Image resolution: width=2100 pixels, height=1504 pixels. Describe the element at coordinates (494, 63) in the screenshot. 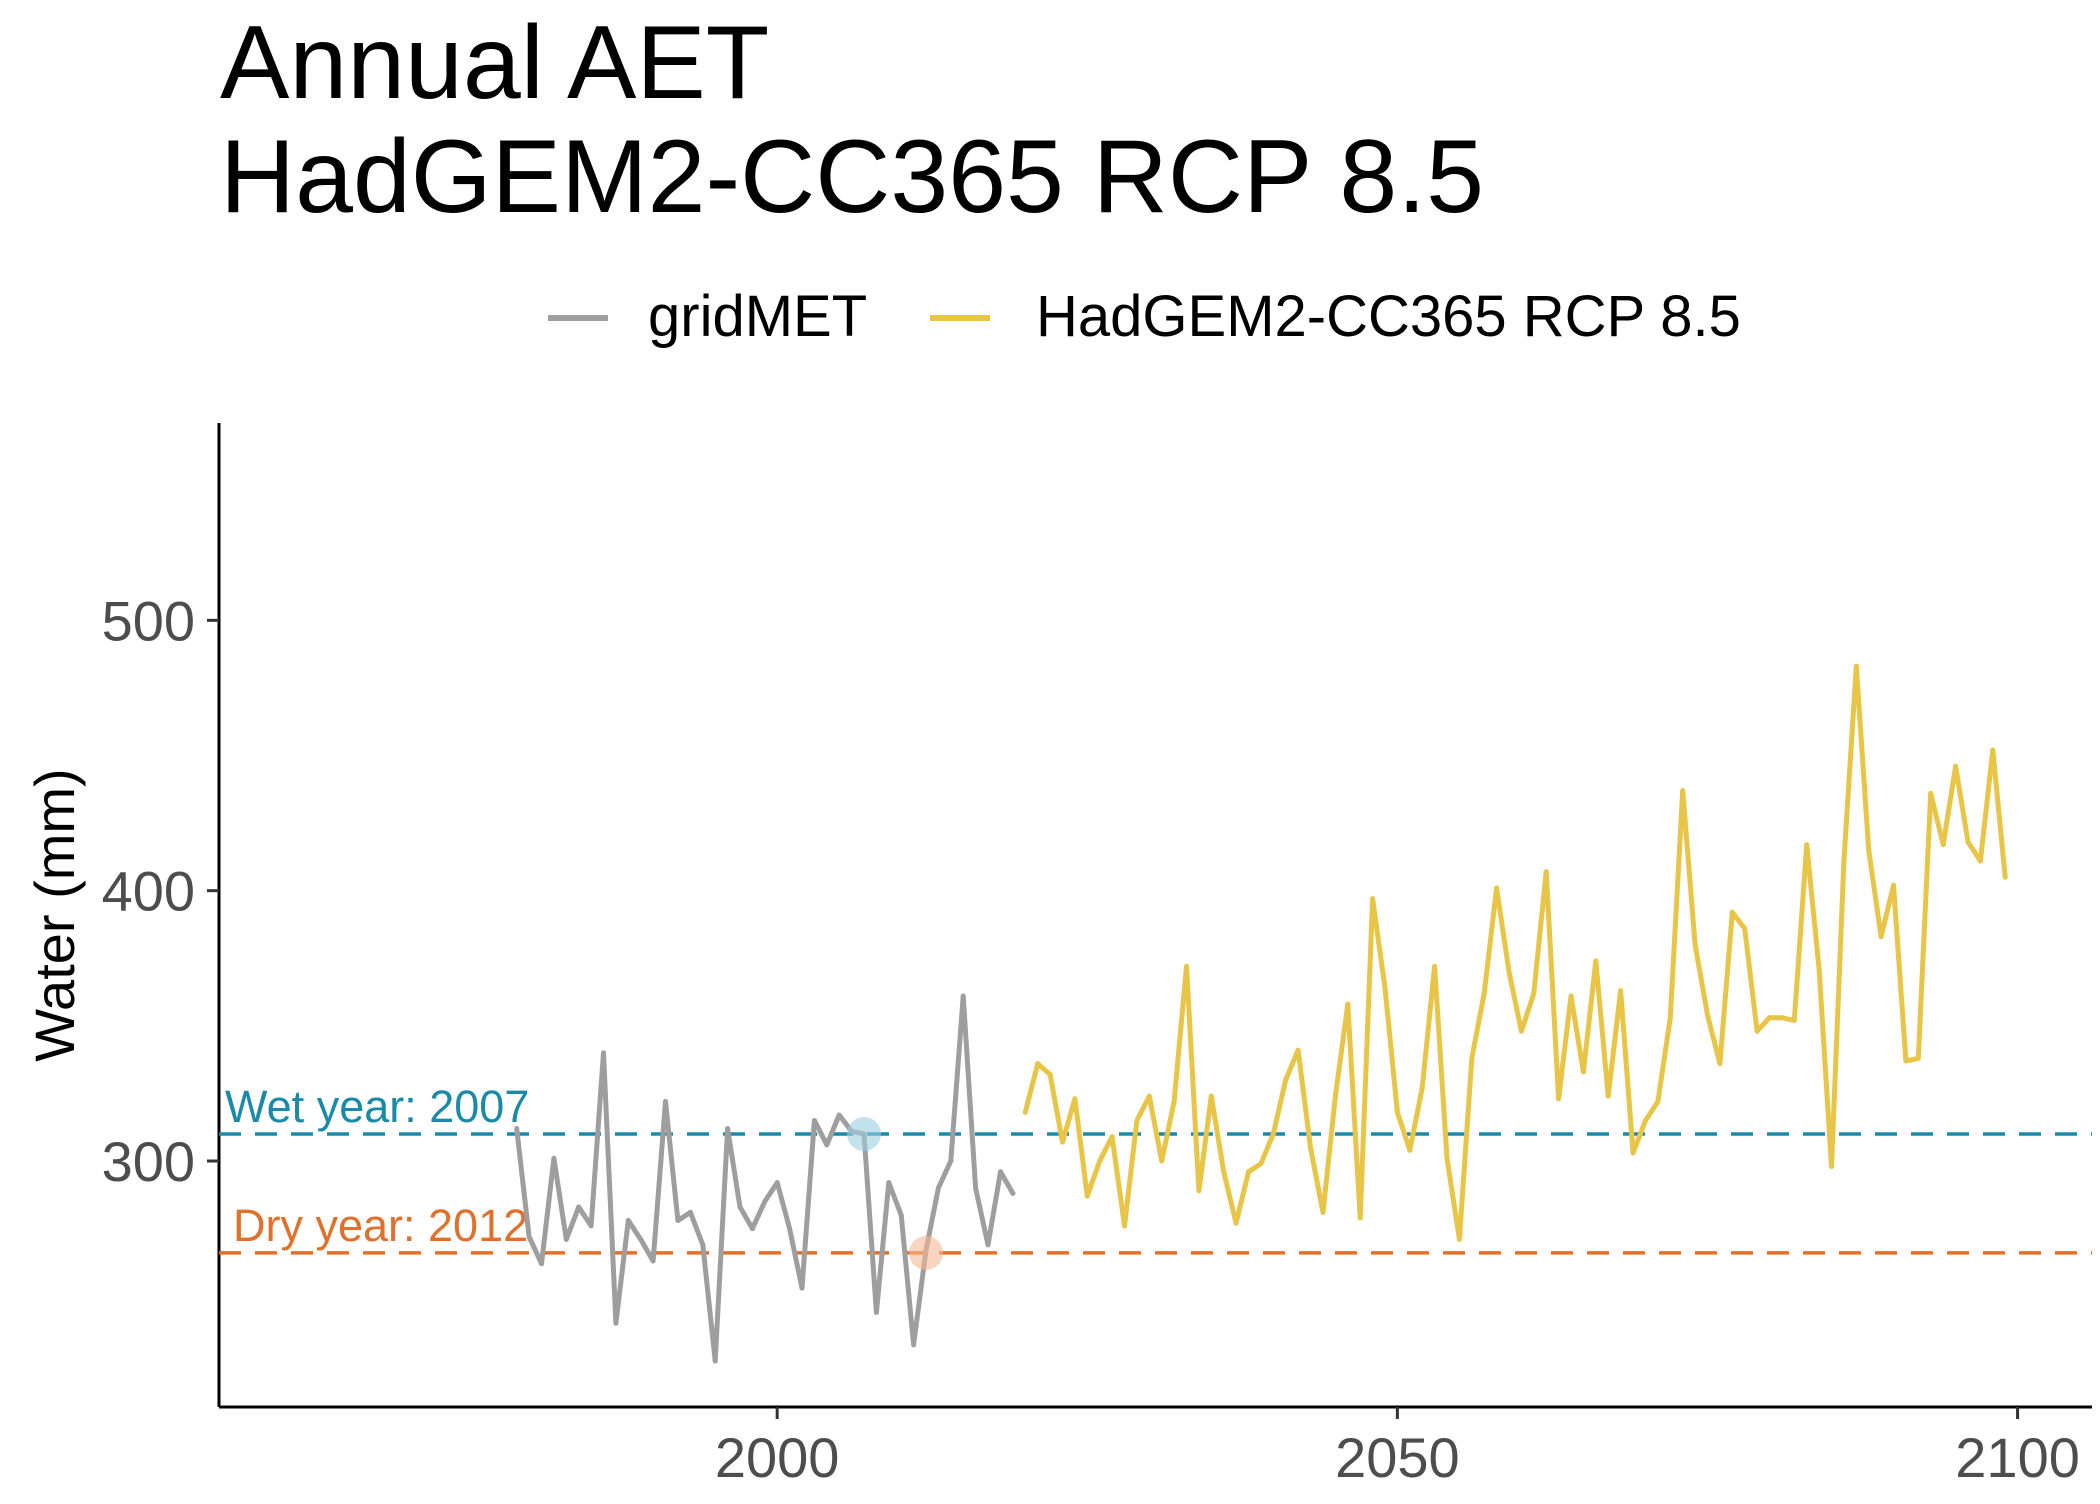

I see `chart-title-line-1: Annual AET` at that location.